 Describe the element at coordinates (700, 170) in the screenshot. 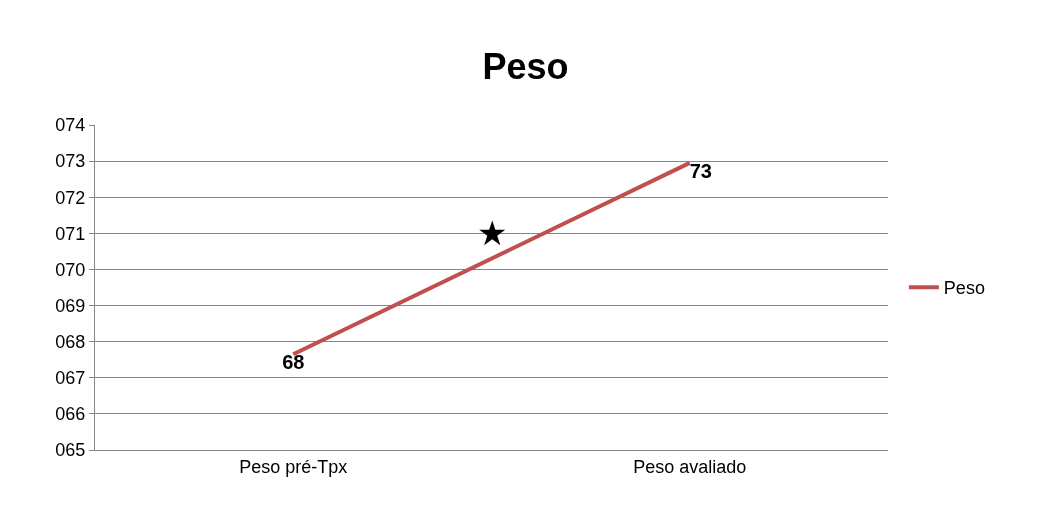

I see `data-label: 73` at that location.